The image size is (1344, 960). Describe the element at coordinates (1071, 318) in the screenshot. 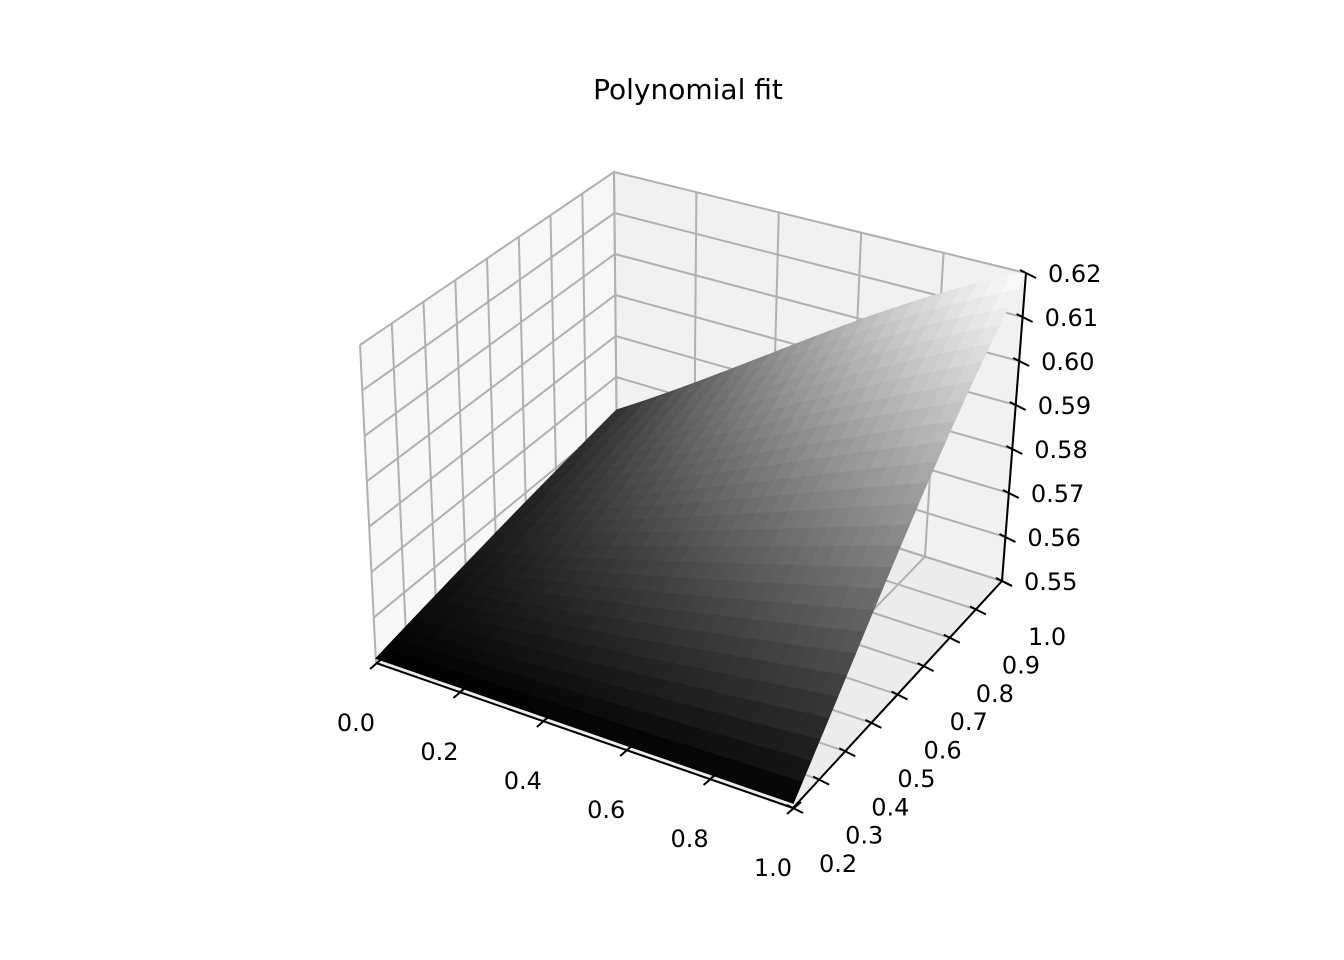

I see `z-tick-label: 0.61` at that location.